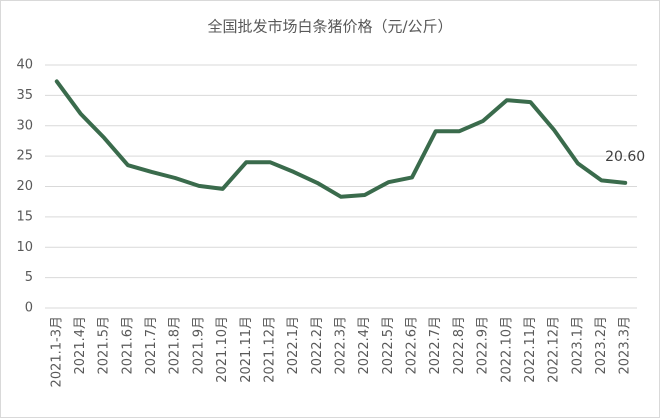  What do you see at coordinates (104, 345) in the screenshot?
I see `x-tick-label: 2021.5月` at bounding box center [104, 345].